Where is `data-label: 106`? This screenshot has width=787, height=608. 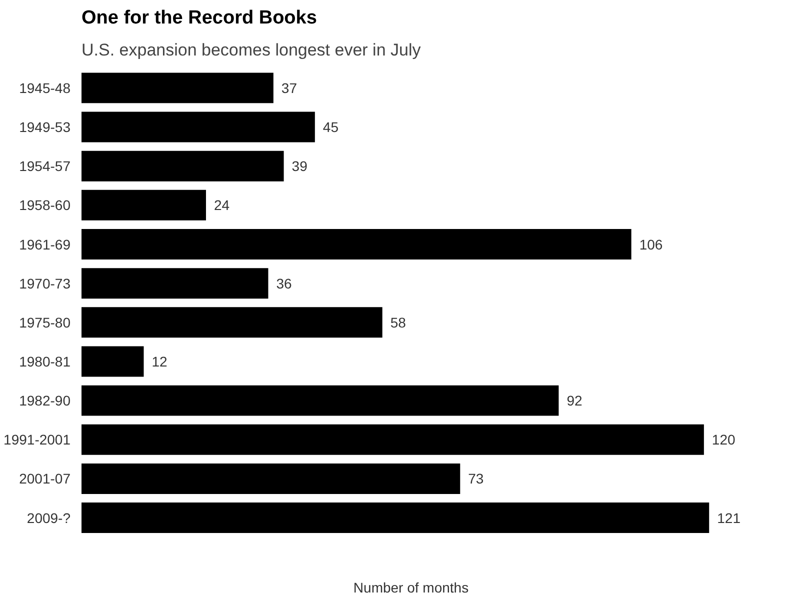 data-label: 106 is located at coordinates (651, 244).